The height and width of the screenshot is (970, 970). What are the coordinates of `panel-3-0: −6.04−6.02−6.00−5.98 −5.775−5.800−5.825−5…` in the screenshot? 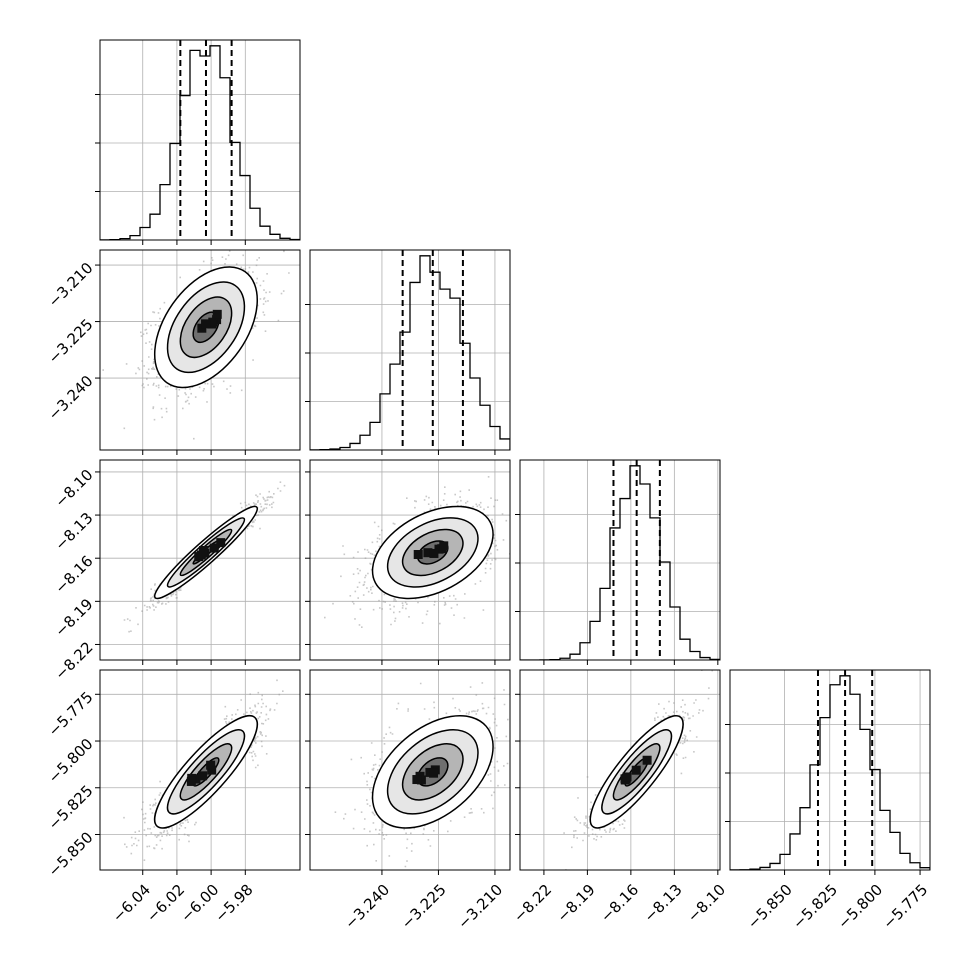 It's located at (173, 797).